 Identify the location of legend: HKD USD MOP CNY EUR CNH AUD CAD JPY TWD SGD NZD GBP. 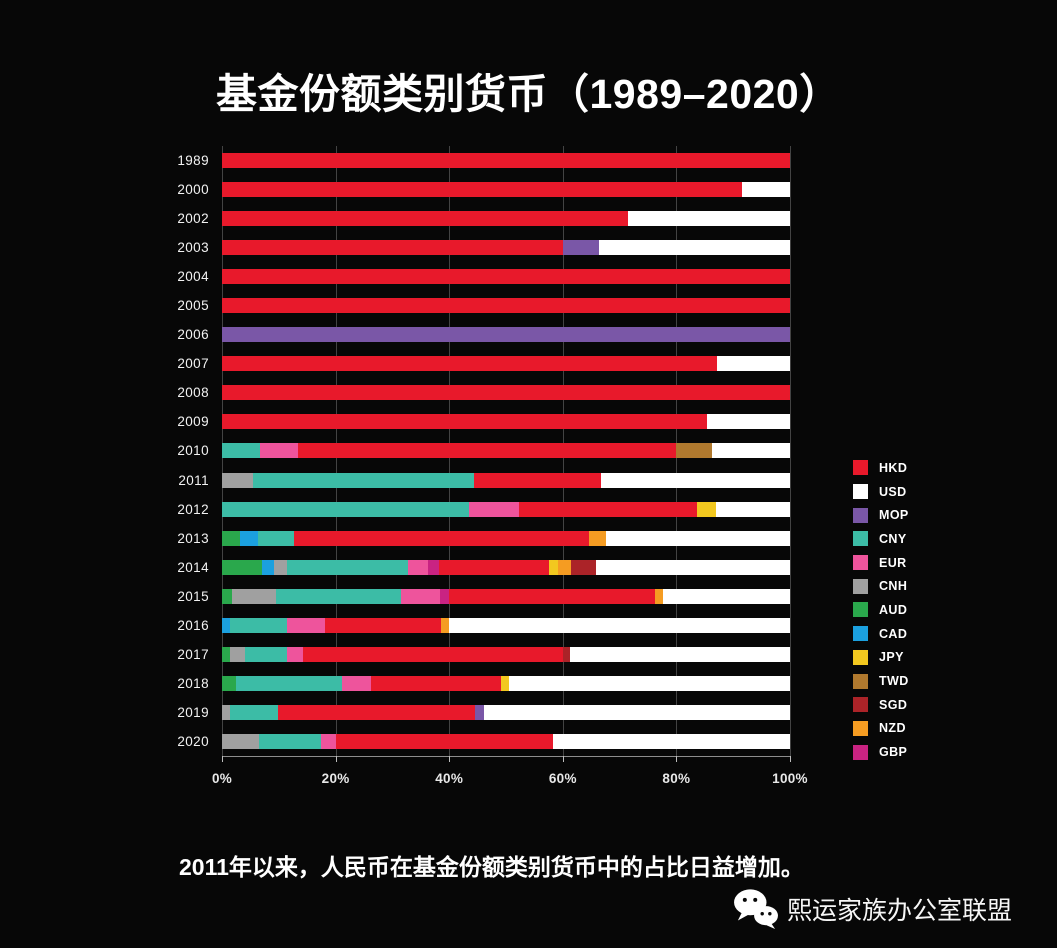
(881, 610).